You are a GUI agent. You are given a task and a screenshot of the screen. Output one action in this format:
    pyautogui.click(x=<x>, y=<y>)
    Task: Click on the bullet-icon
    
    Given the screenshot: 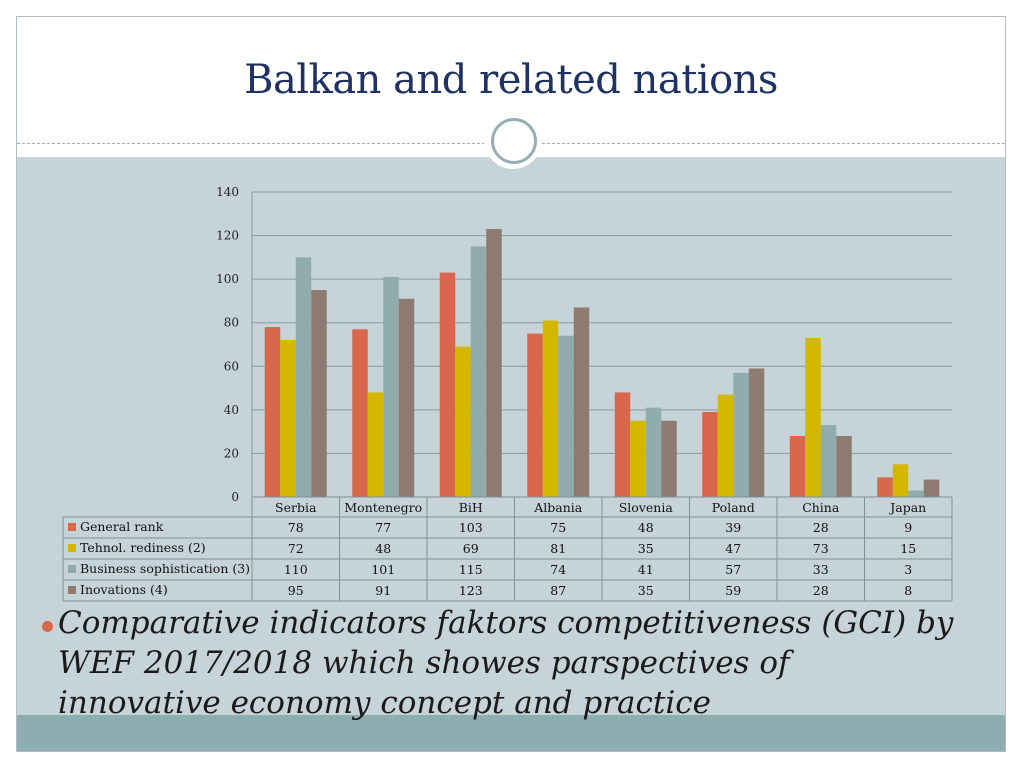 What is the action you would take?
    pyautogui.click(x=47, y=626)
    